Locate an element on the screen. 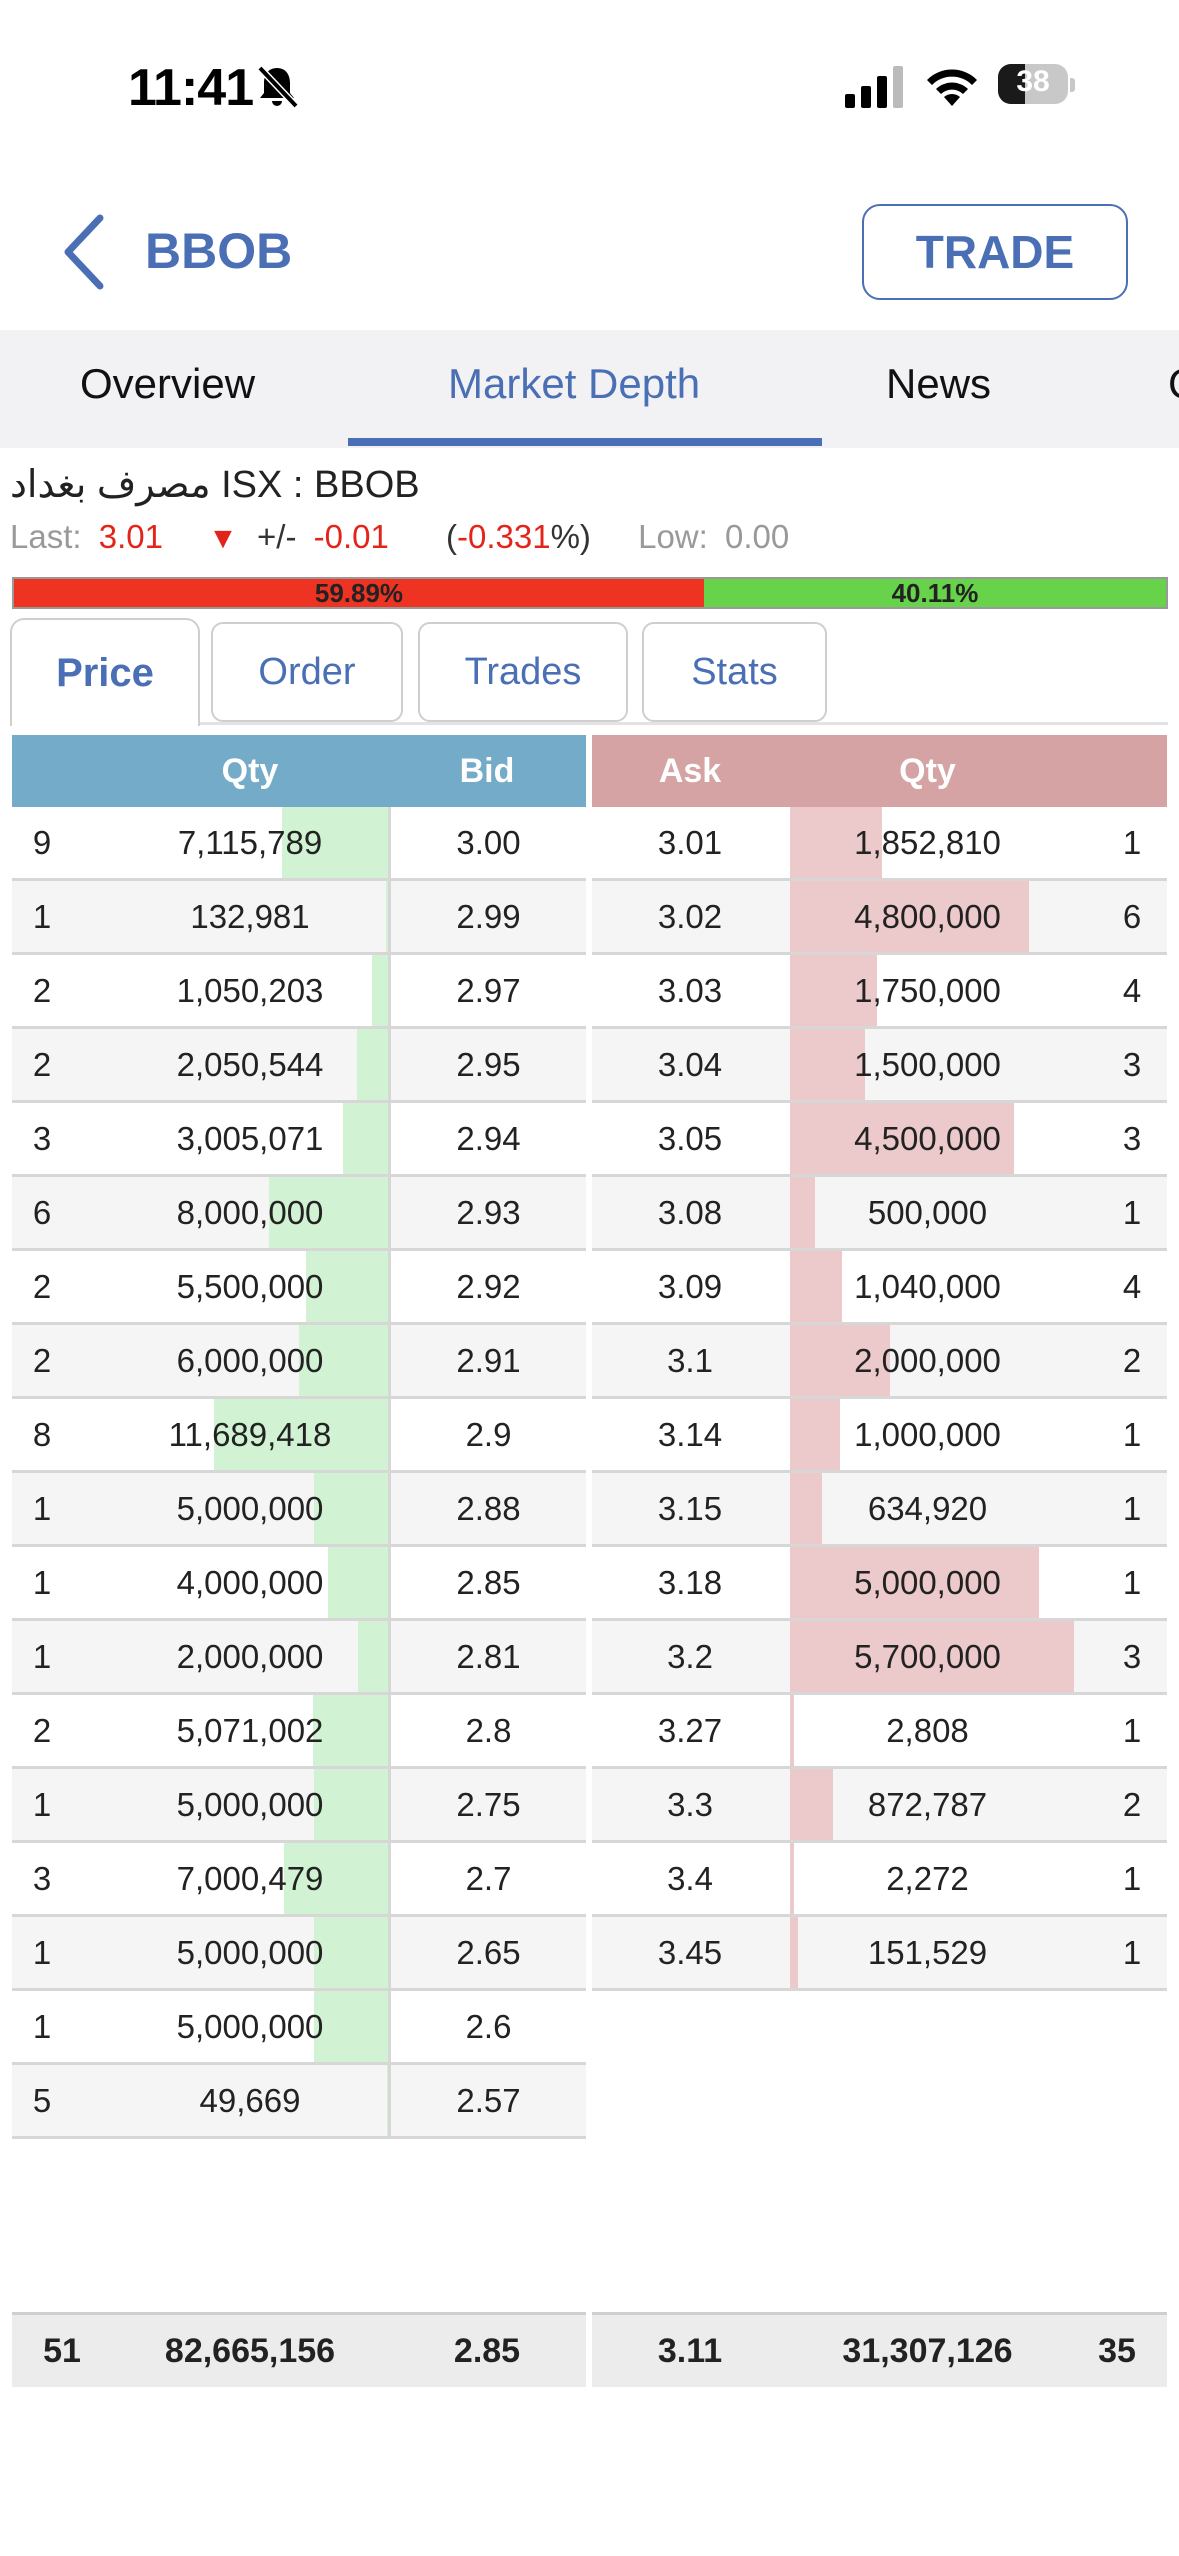 This screenshot has height=2556, width=1179. tab-news: News is located at coordinates (939, 383).